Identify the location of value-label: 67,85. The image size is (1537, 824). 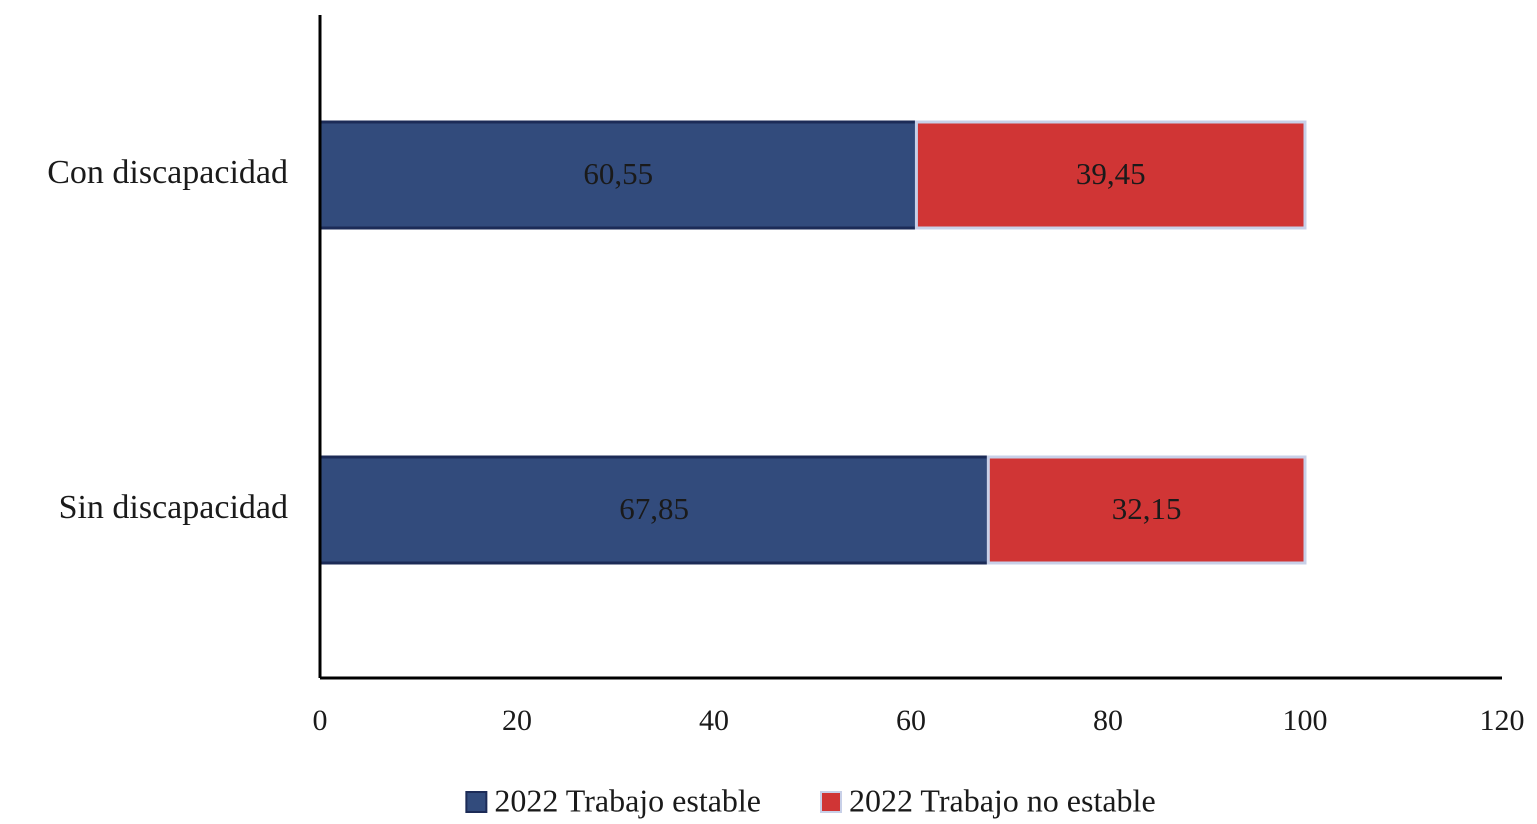
(654, 508).